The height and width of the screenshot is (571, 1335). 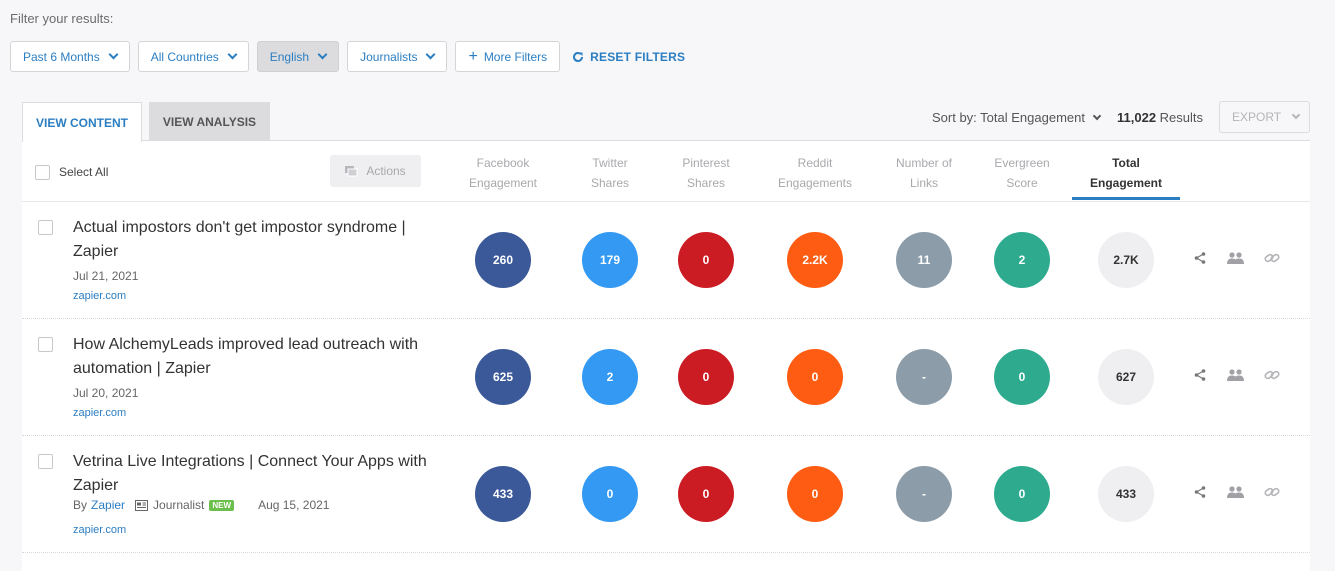 What do you see at coordinates (82, 122) in the screenshot?
I see `tab-view-content: VIEW CONTENT` at bounding box center [82, 122].